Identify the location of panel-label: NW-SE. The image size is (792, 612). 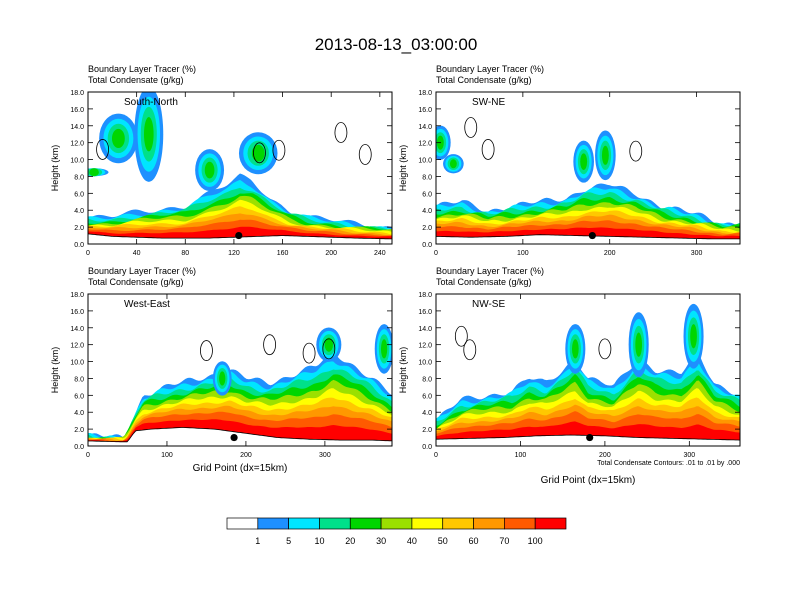
(488, 304).